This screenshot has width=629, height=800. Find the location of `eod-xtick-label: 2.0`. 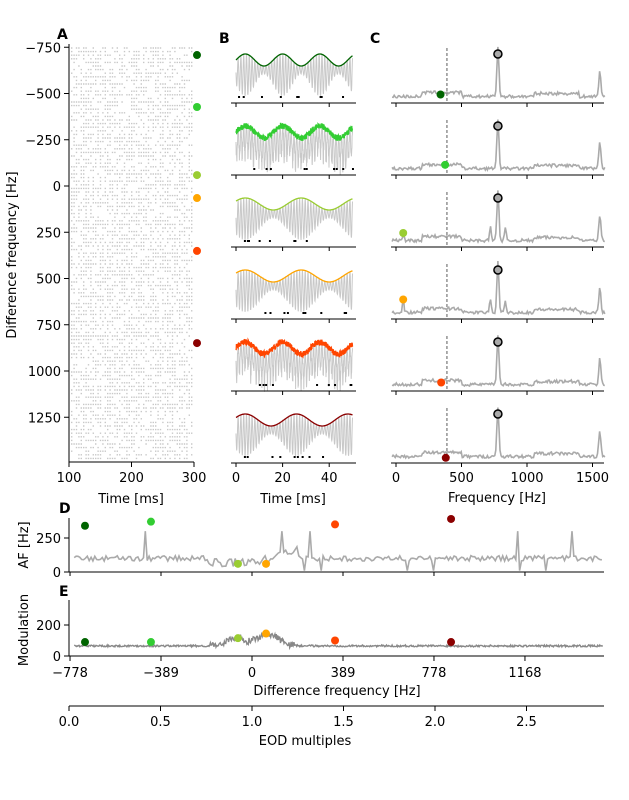

eod-xtick-label: 2.0 is located at coordinates (435, 722).